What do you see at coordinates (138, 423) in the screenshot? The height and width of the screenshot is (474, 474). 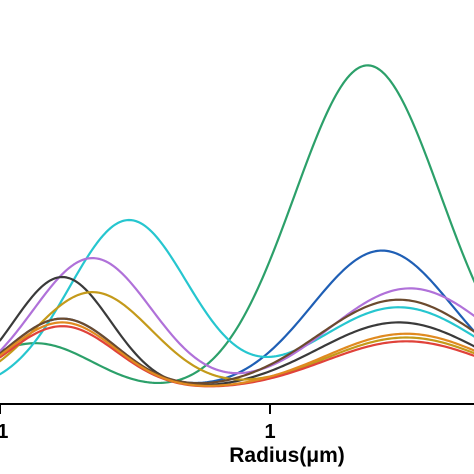 I see `x-ticks: .1 1` at bounding box center [138, 423].